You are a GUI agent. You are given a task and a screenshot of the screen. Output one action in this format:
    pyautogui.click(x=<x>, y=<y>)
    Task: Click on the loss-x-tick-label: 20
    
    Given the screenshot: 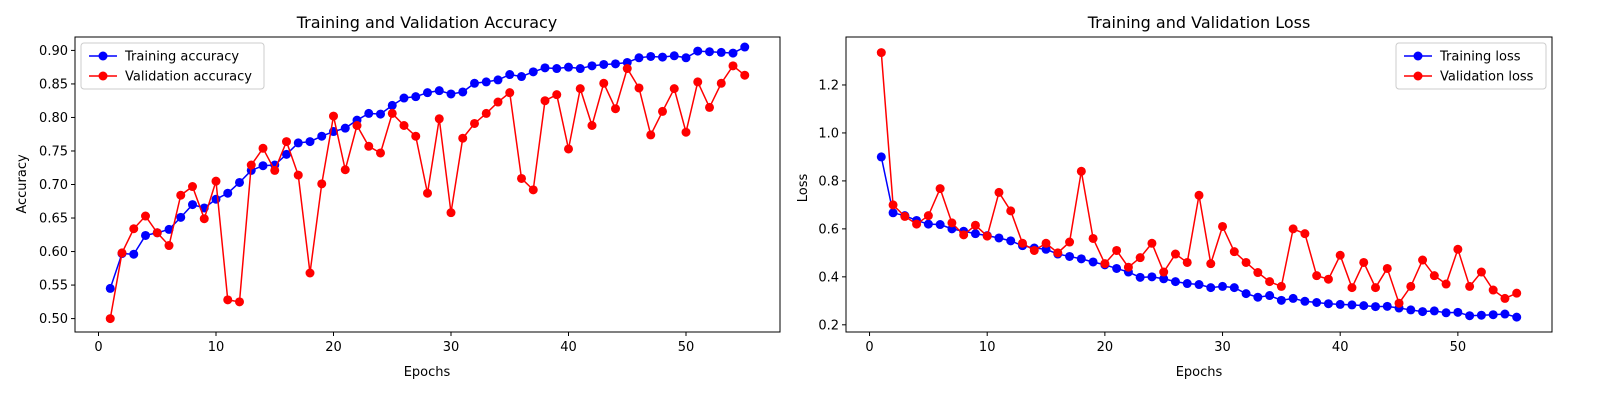 What is the action you would take?
    pyautogui.click(x=1105, y=347)
    